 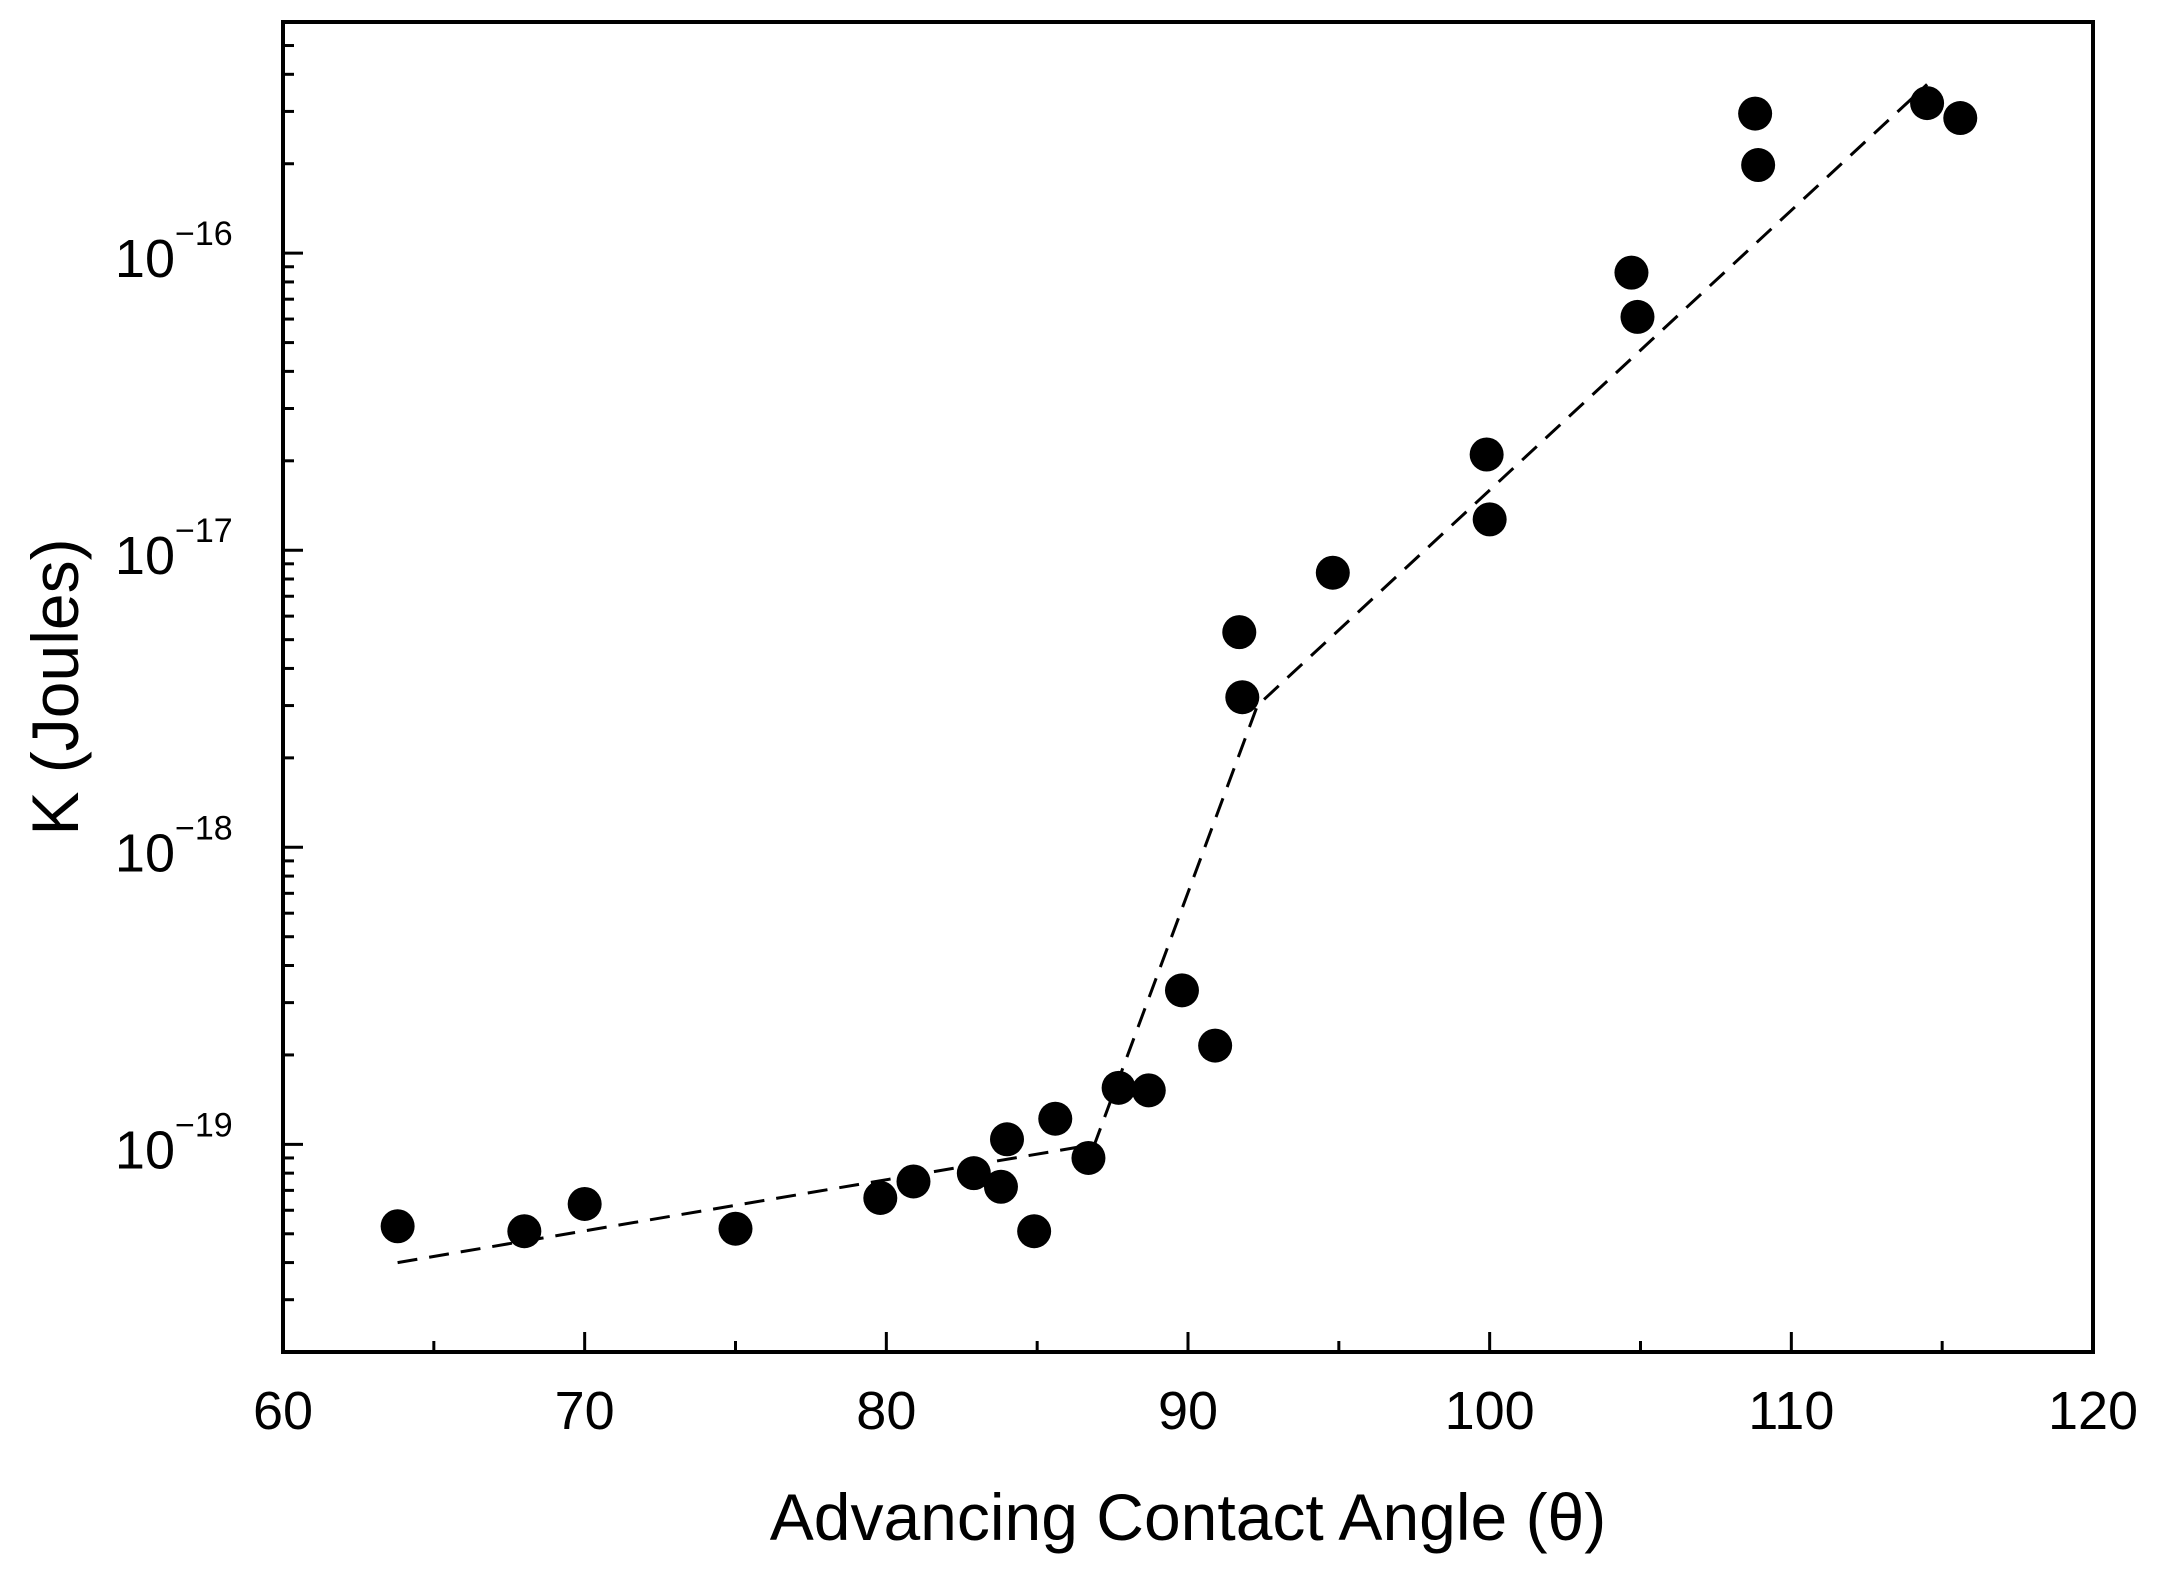 I want to click on y-axis-title: K (Joules), so click(x=55, y=686).